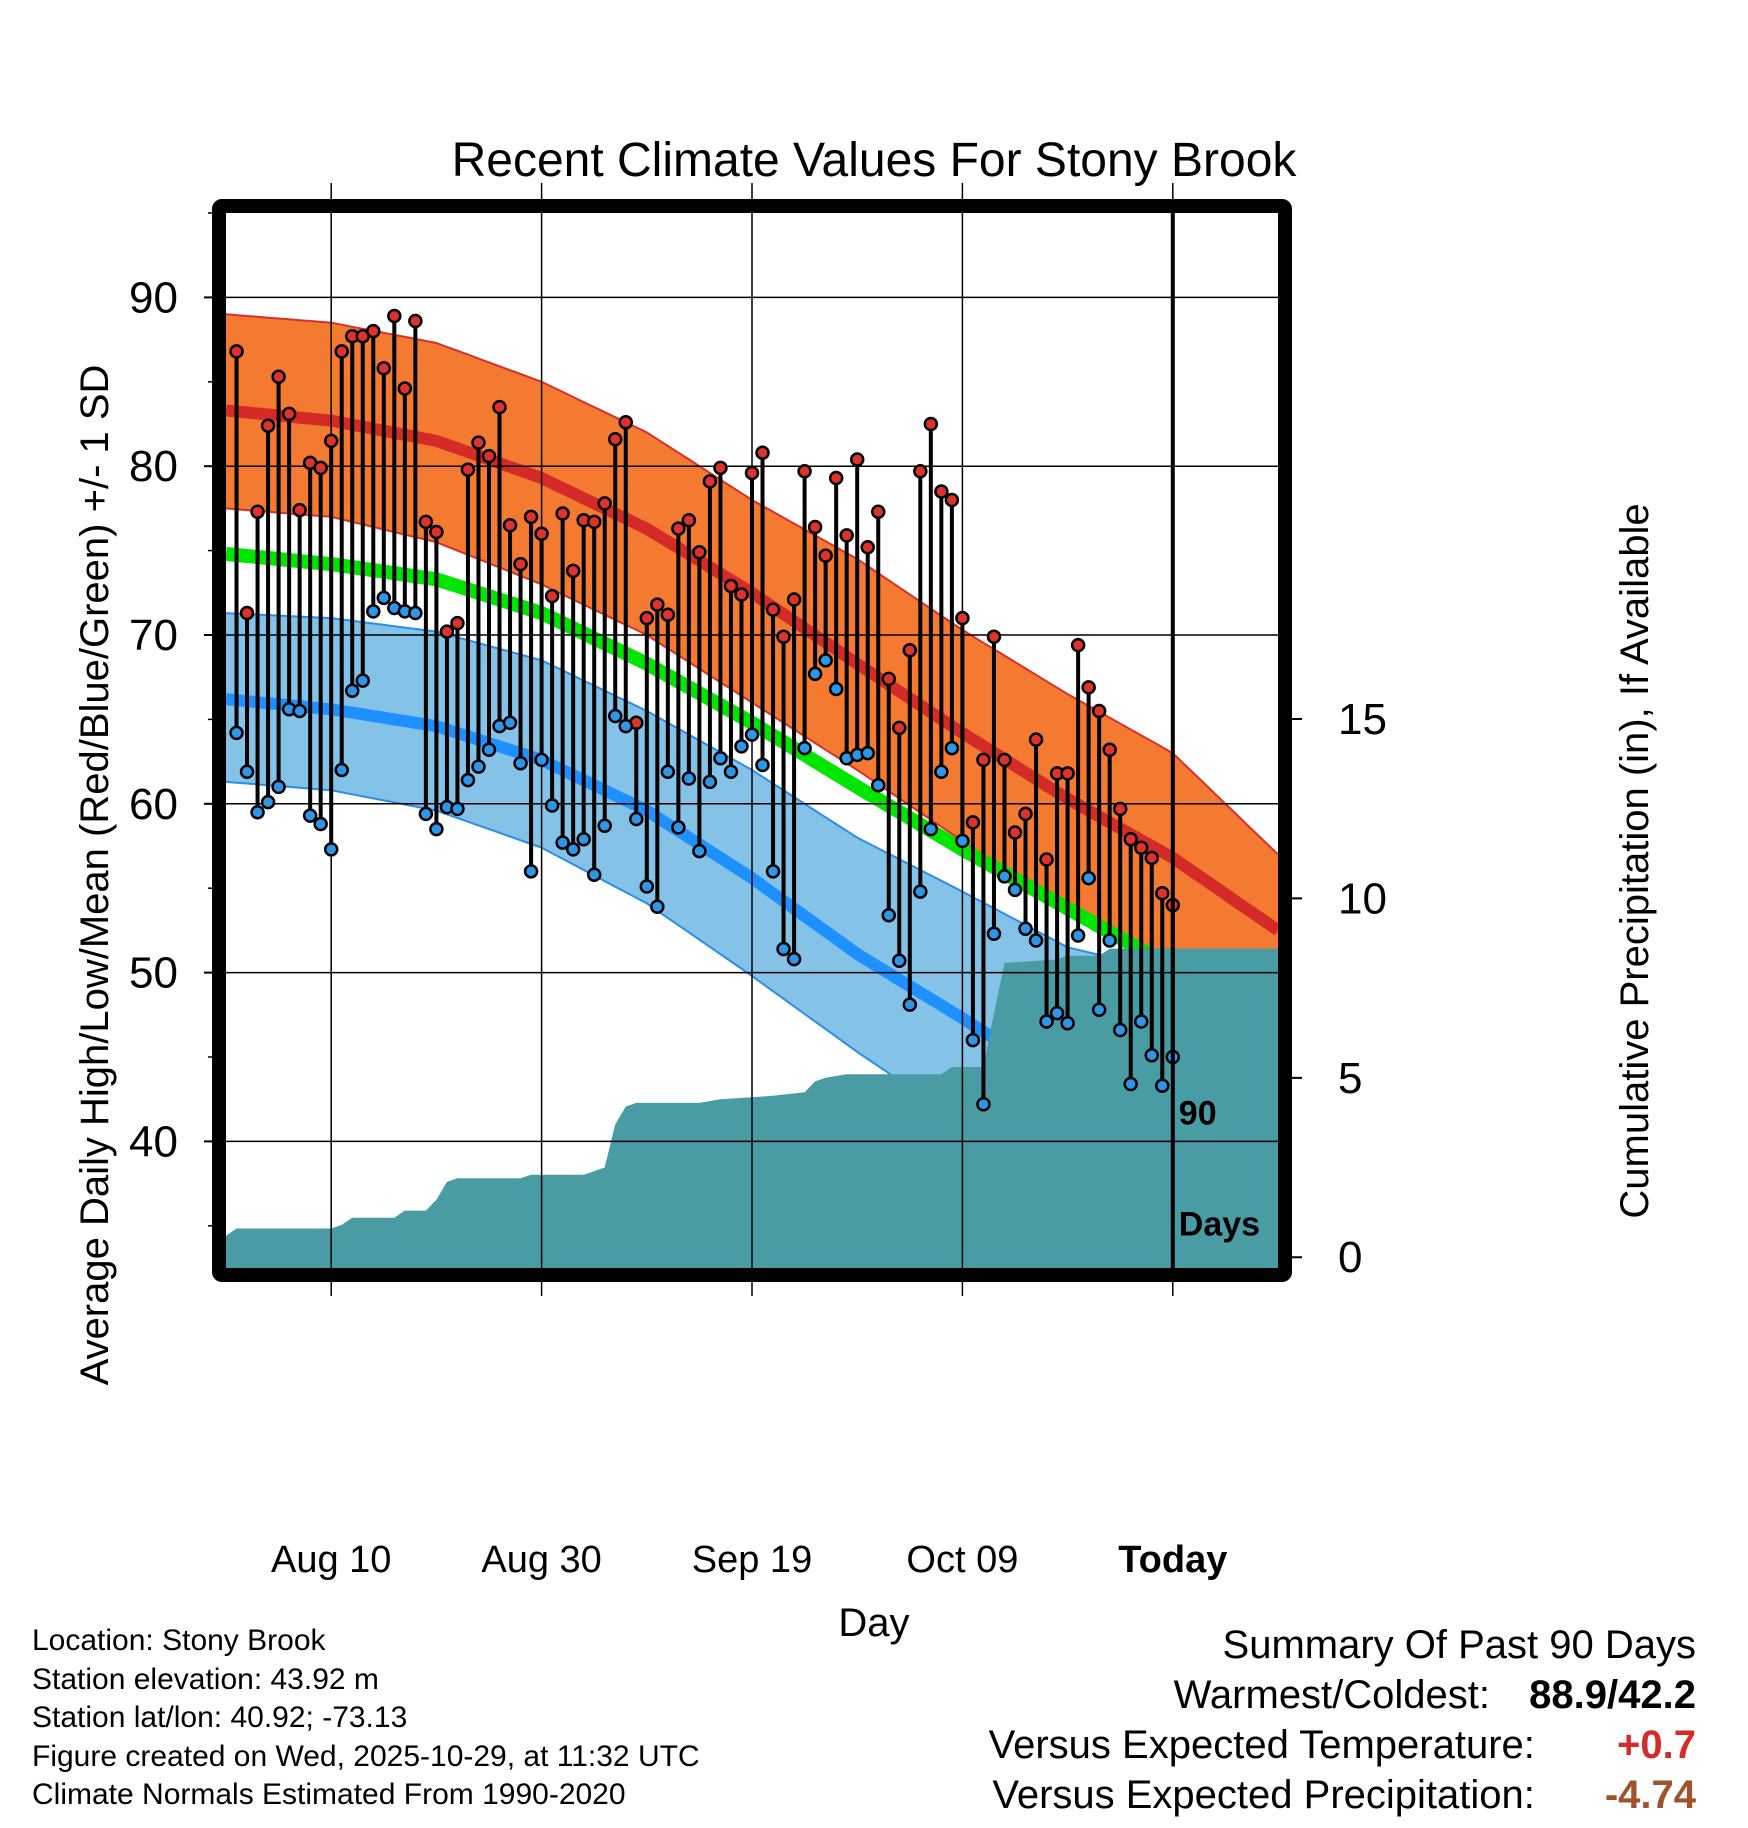 The image size is (1748, 1828). What do you see at coordinates (752, 1560) in the screenshot?
I see `x-tick-label: Sep 19` at bounding box center [752, 1560].